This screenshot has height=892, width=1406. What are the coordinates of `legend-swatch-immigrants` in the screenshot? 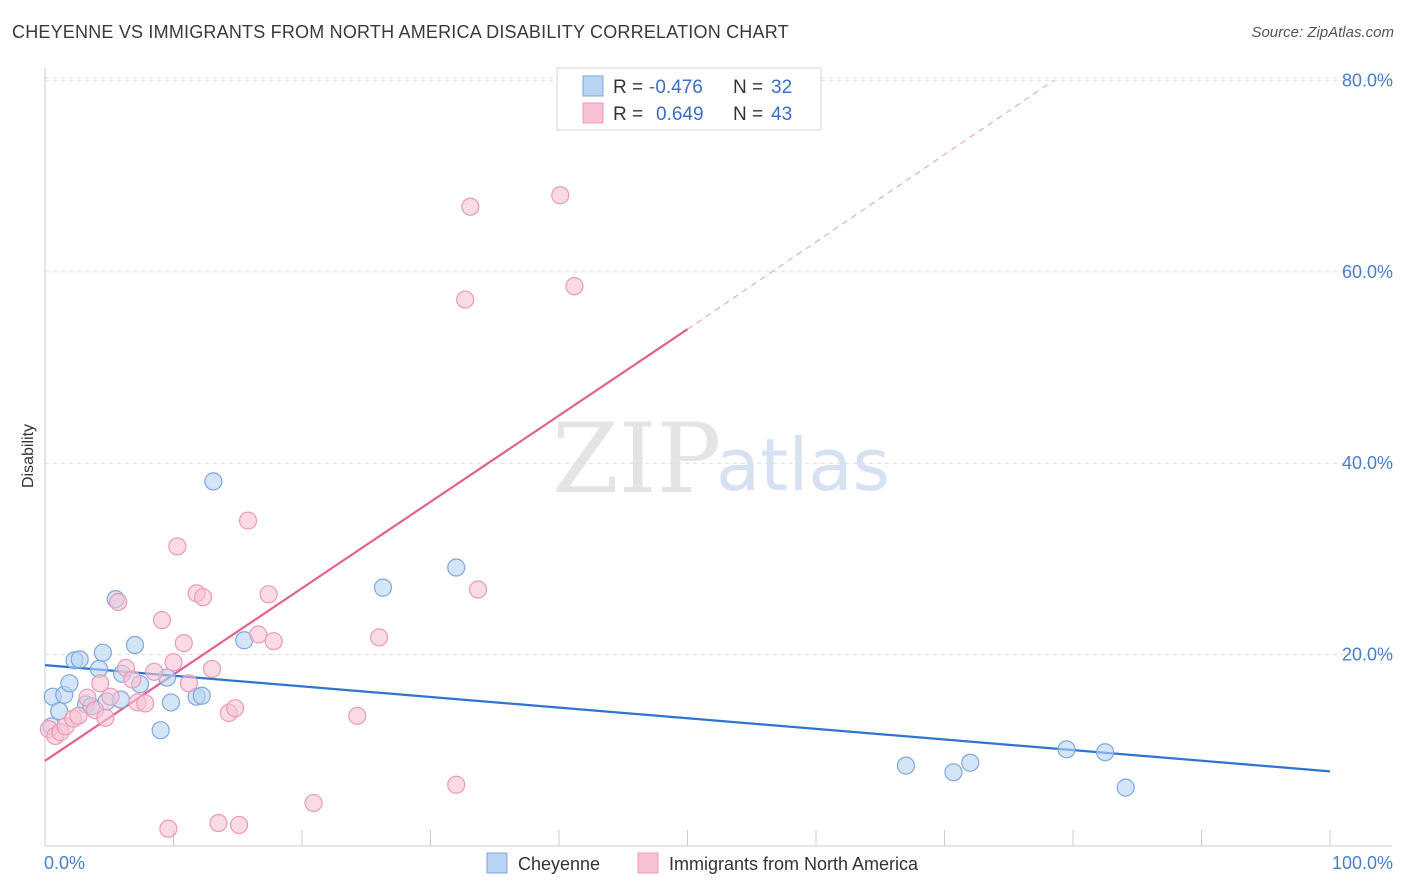 It's located at (593, 113).